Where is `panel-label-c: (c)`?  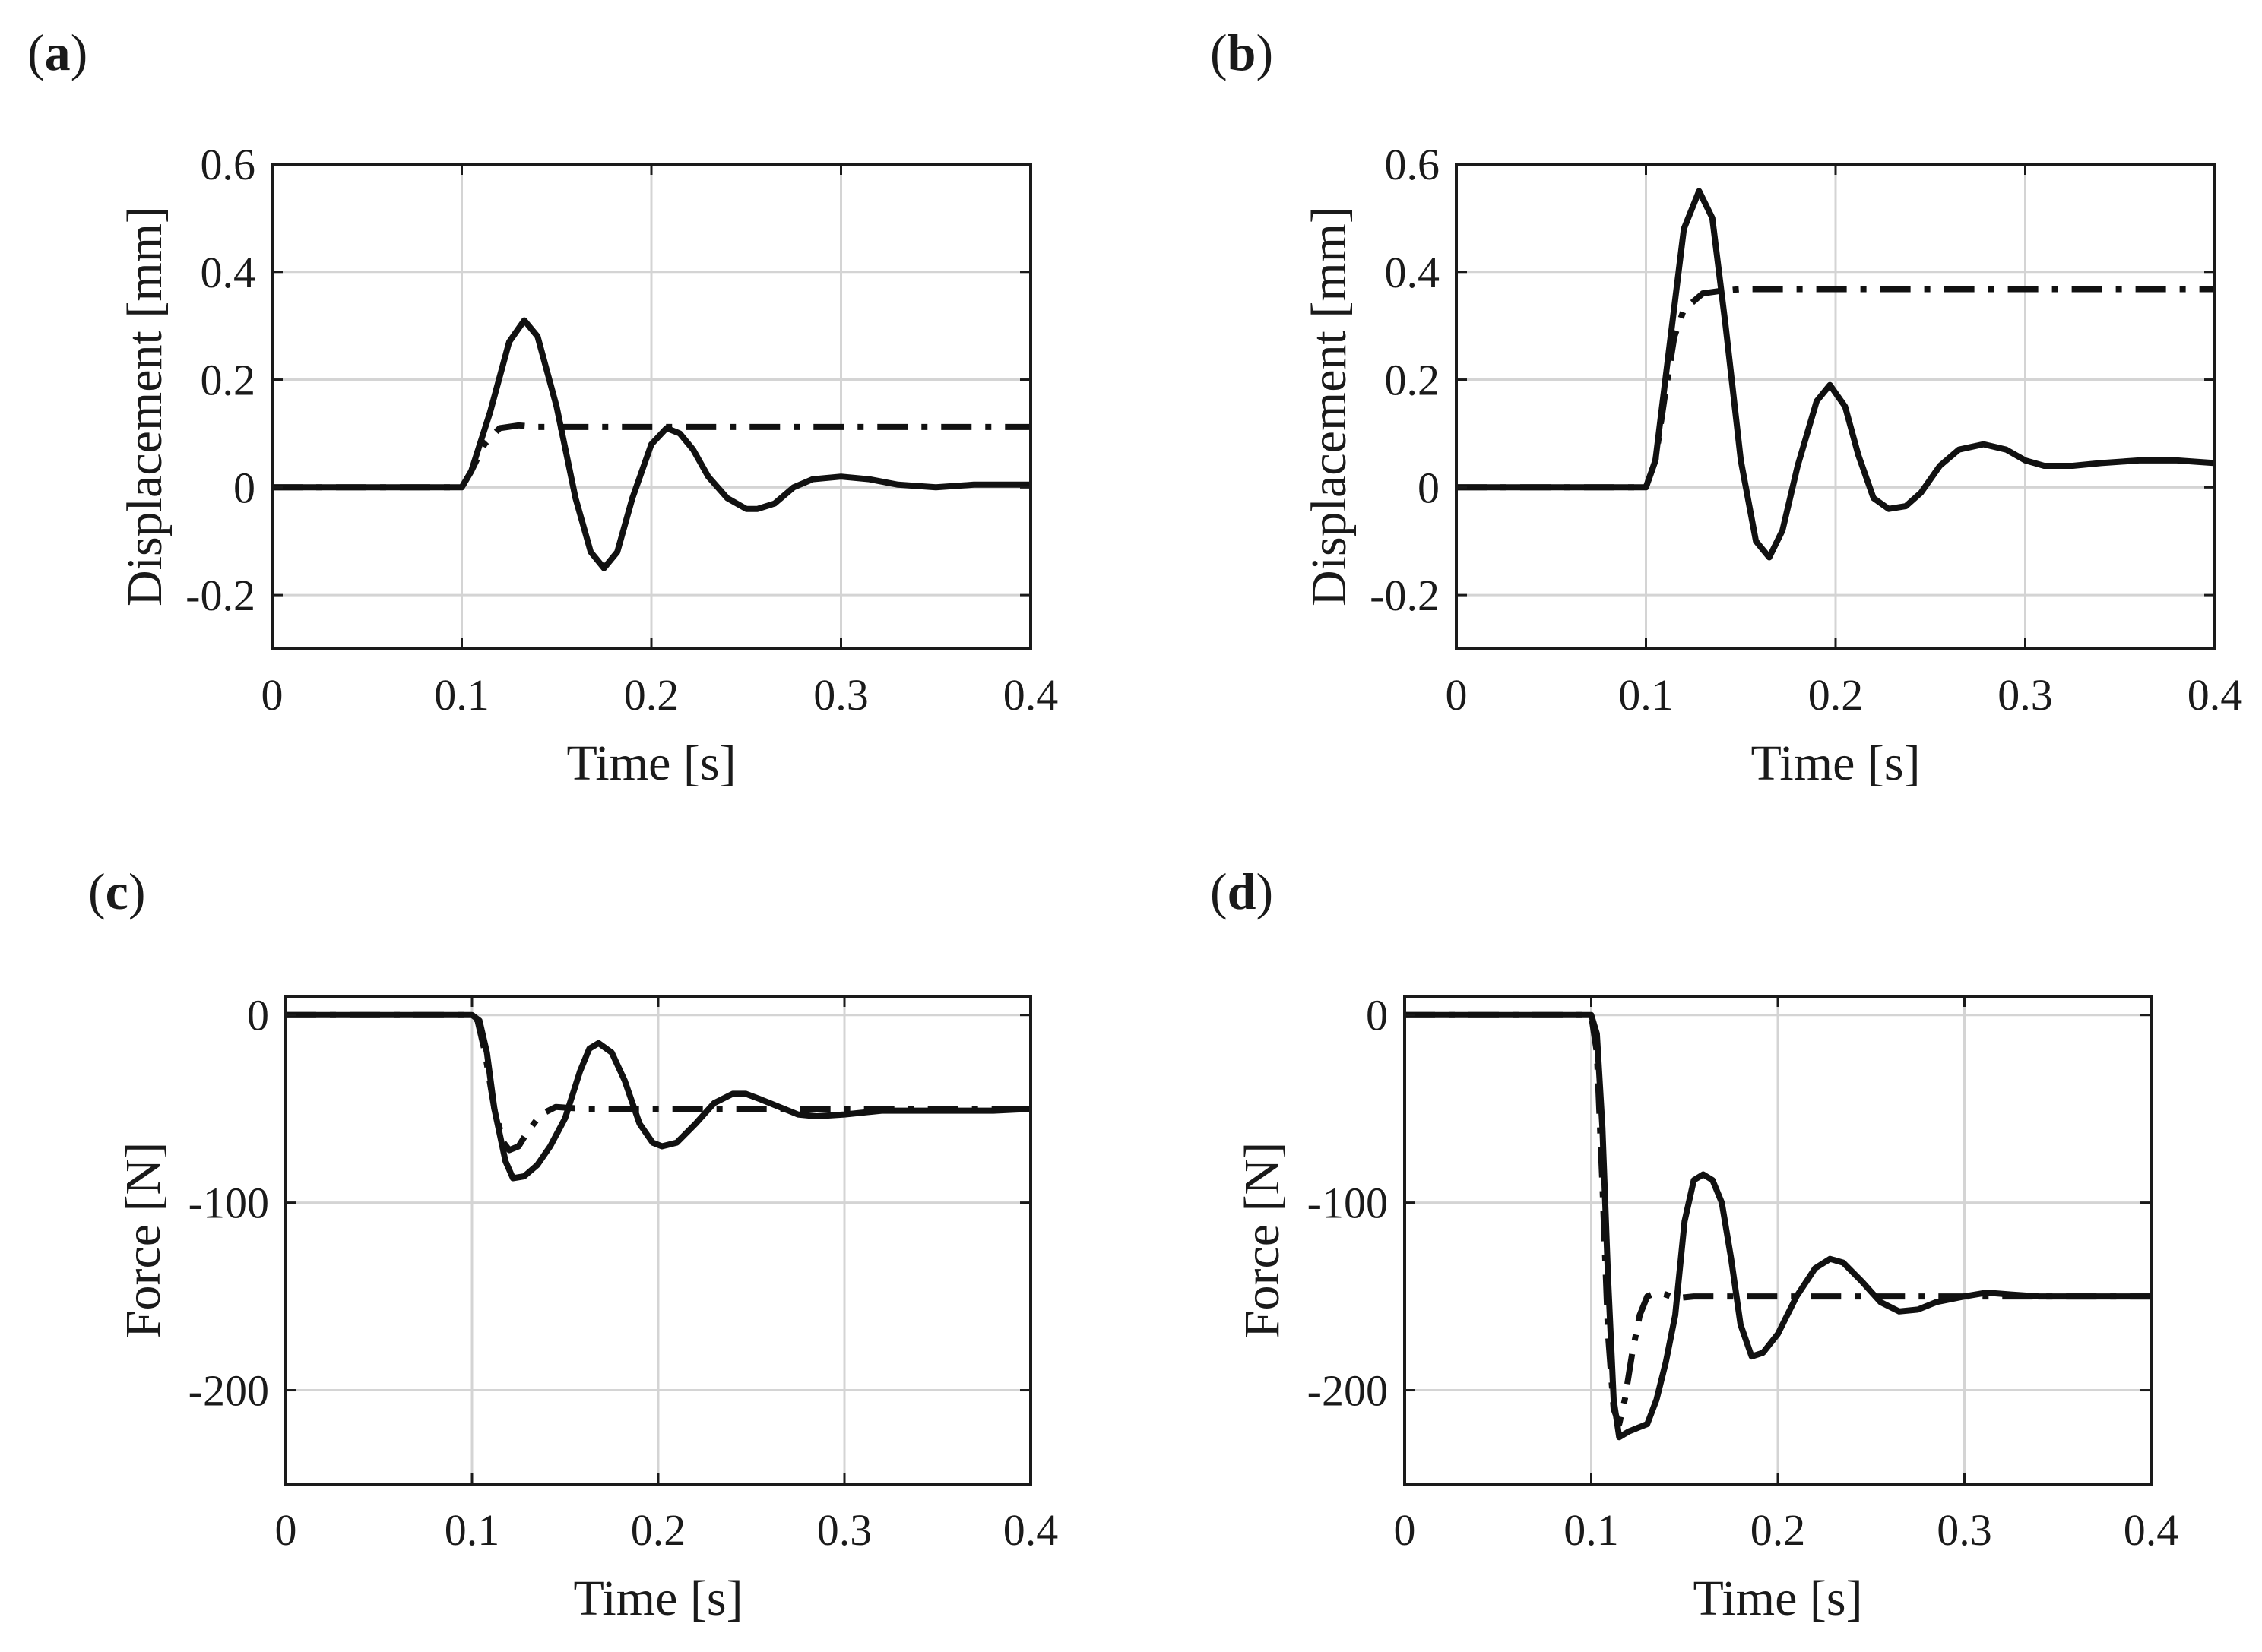
panel-label-c: (c) is located at coordinates (117, 891).